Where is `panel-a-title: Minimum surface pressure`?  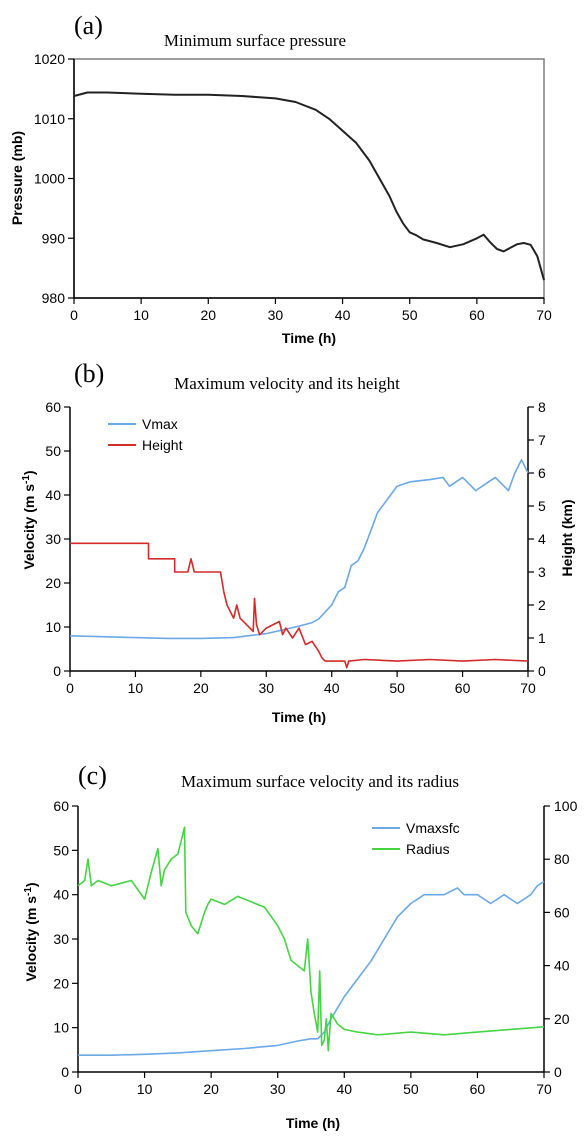 panel-a-title: Minimum surface pressure is located at coordinates (255, 40).